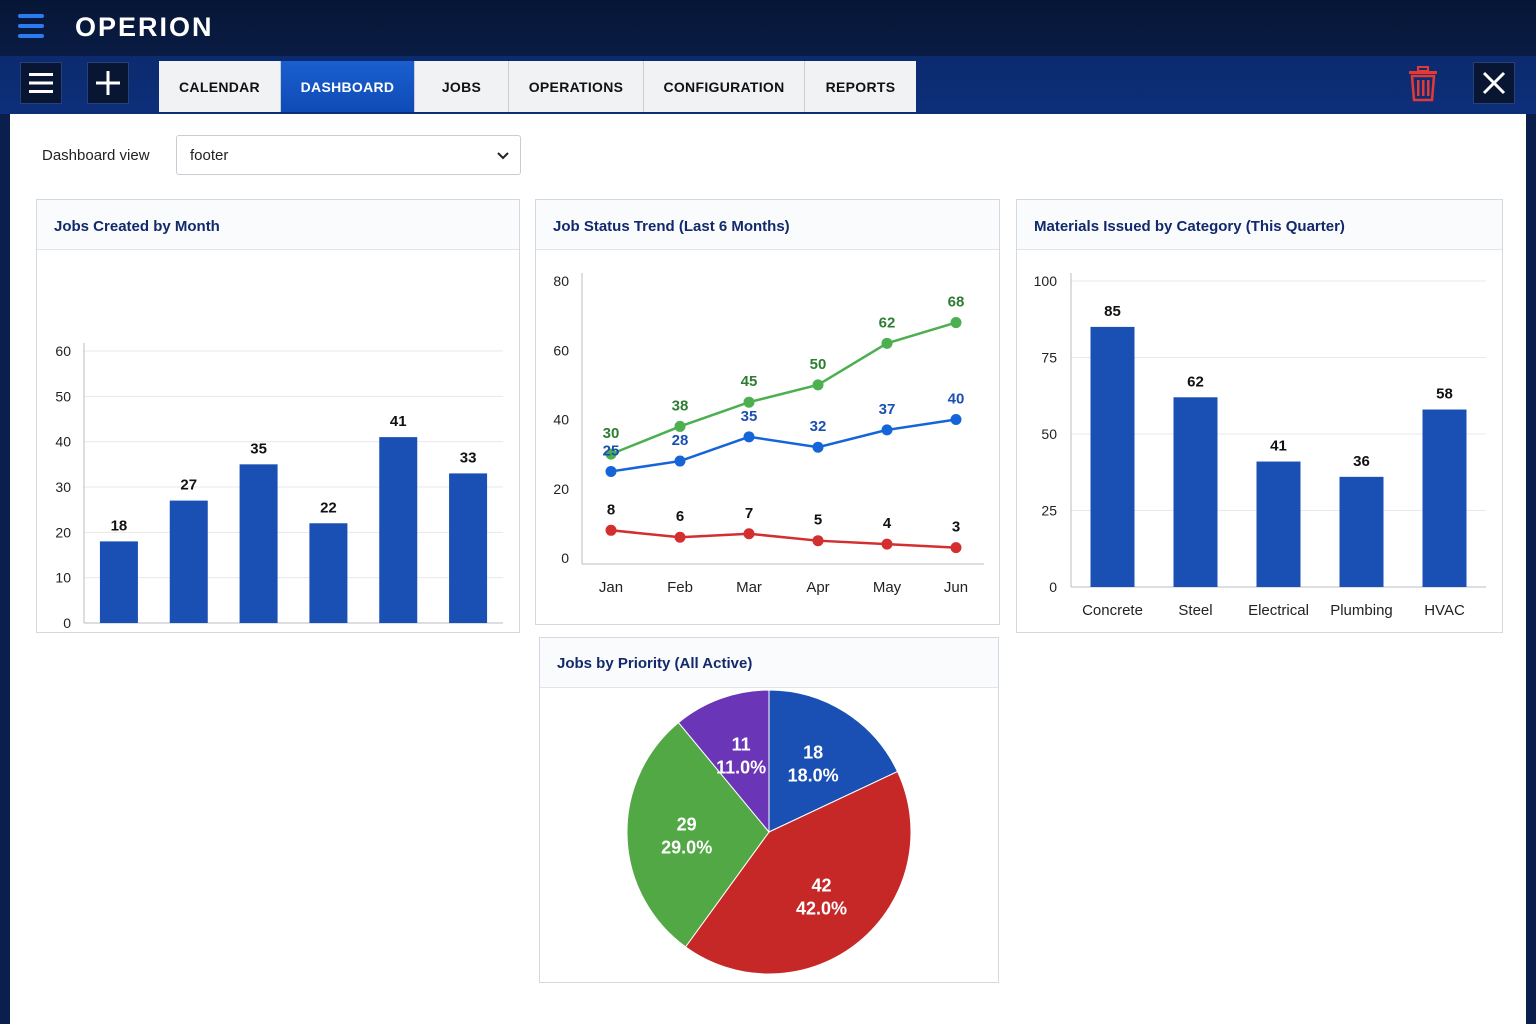 The height and width of the screenshot is (1024, 1536). What do you see at coordinates (611, 509) in the screenshot?
I see `data-label: 8` at bounding box center [611, 509].